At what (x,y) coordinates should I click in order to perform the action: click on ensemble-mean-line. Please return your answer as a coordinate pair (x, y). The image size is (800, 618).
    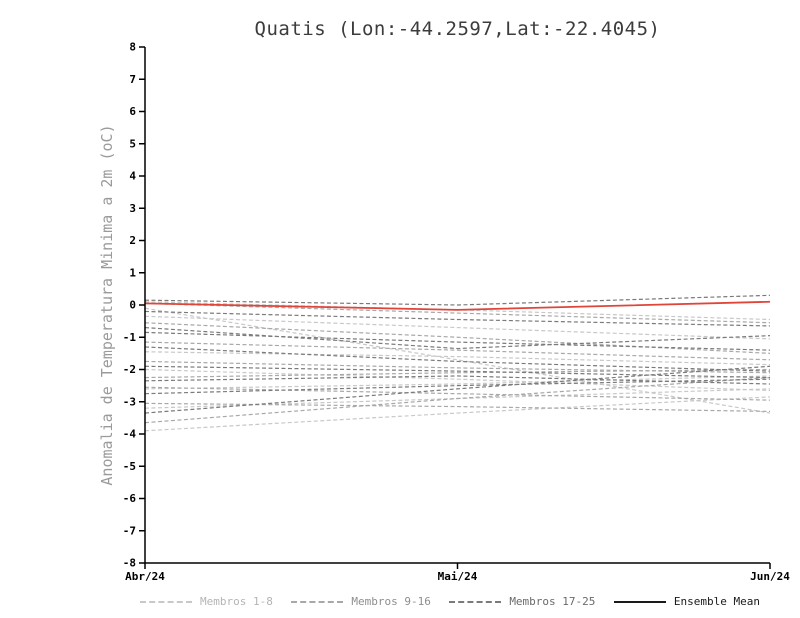
    Looking at the image, I should click on (457, 305).